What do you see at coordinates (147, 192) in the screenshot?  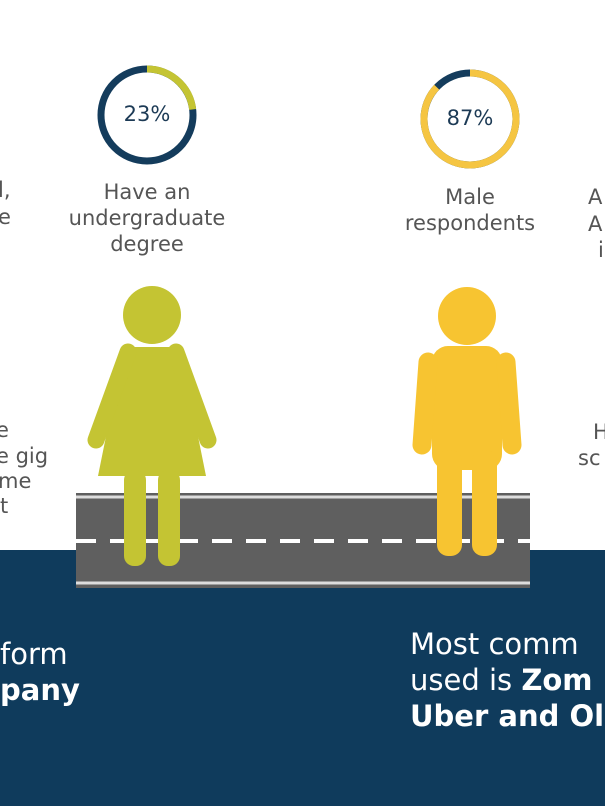 I see `caption: Have an` at bounding box center [147, 192].